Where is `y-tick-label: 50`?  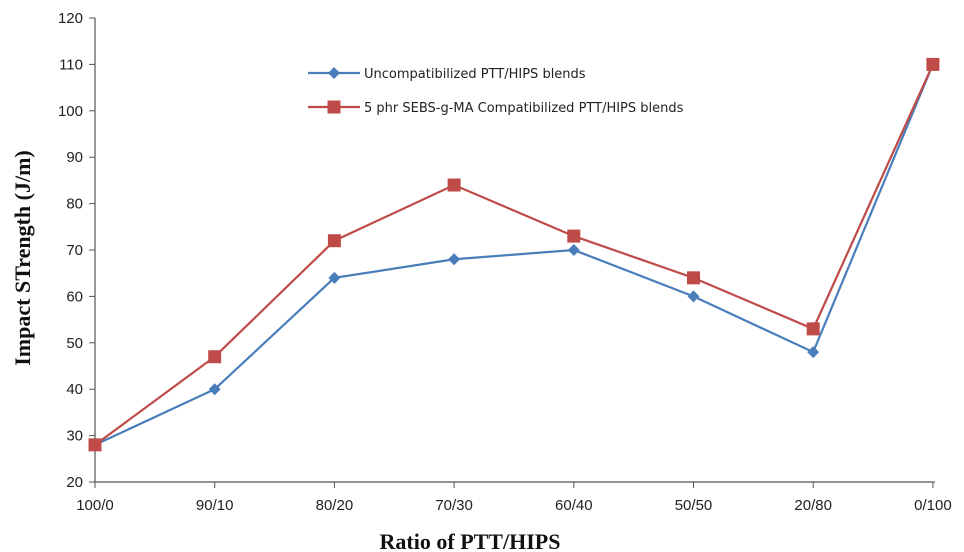
y-tick-label: 50 is located at coordinates (74, 343).